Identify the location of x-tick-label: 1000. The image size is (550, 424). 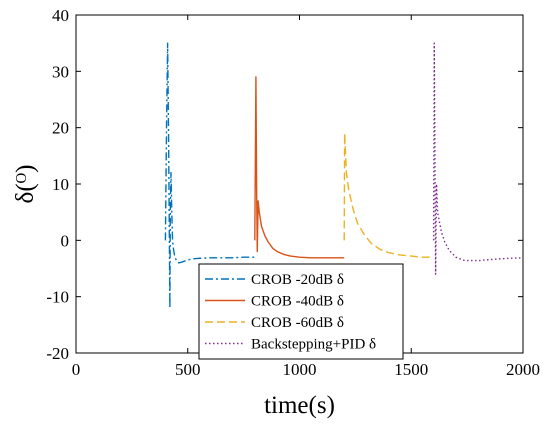
(300, 369).